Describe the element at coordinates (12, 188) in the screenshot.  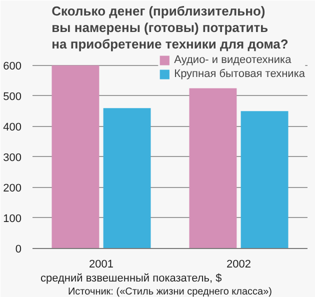
I see `y-tick-label: 200` at that location.